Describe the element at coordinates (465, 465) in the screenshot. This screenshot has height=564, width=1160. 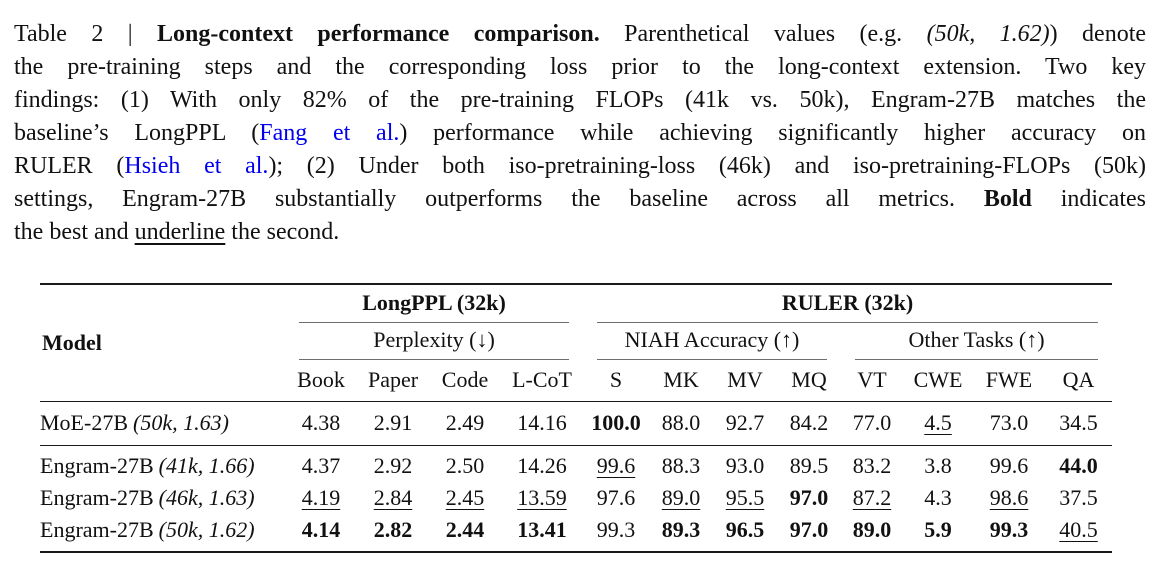
I see `value-cell: 2.50` at that location.